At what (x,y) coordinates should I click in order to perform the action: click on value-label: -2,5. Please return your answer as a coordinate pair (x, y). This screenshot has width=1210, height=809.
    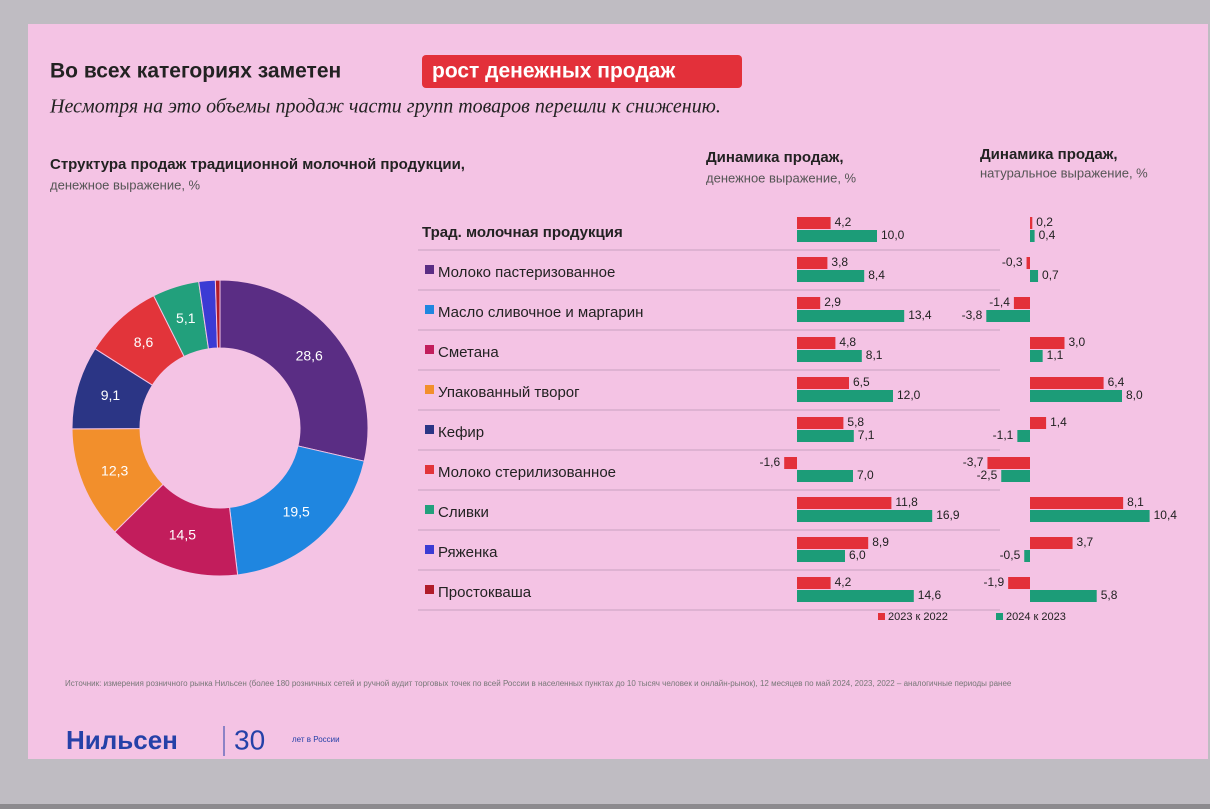
    Looking at the image, I should click on (987, 475).